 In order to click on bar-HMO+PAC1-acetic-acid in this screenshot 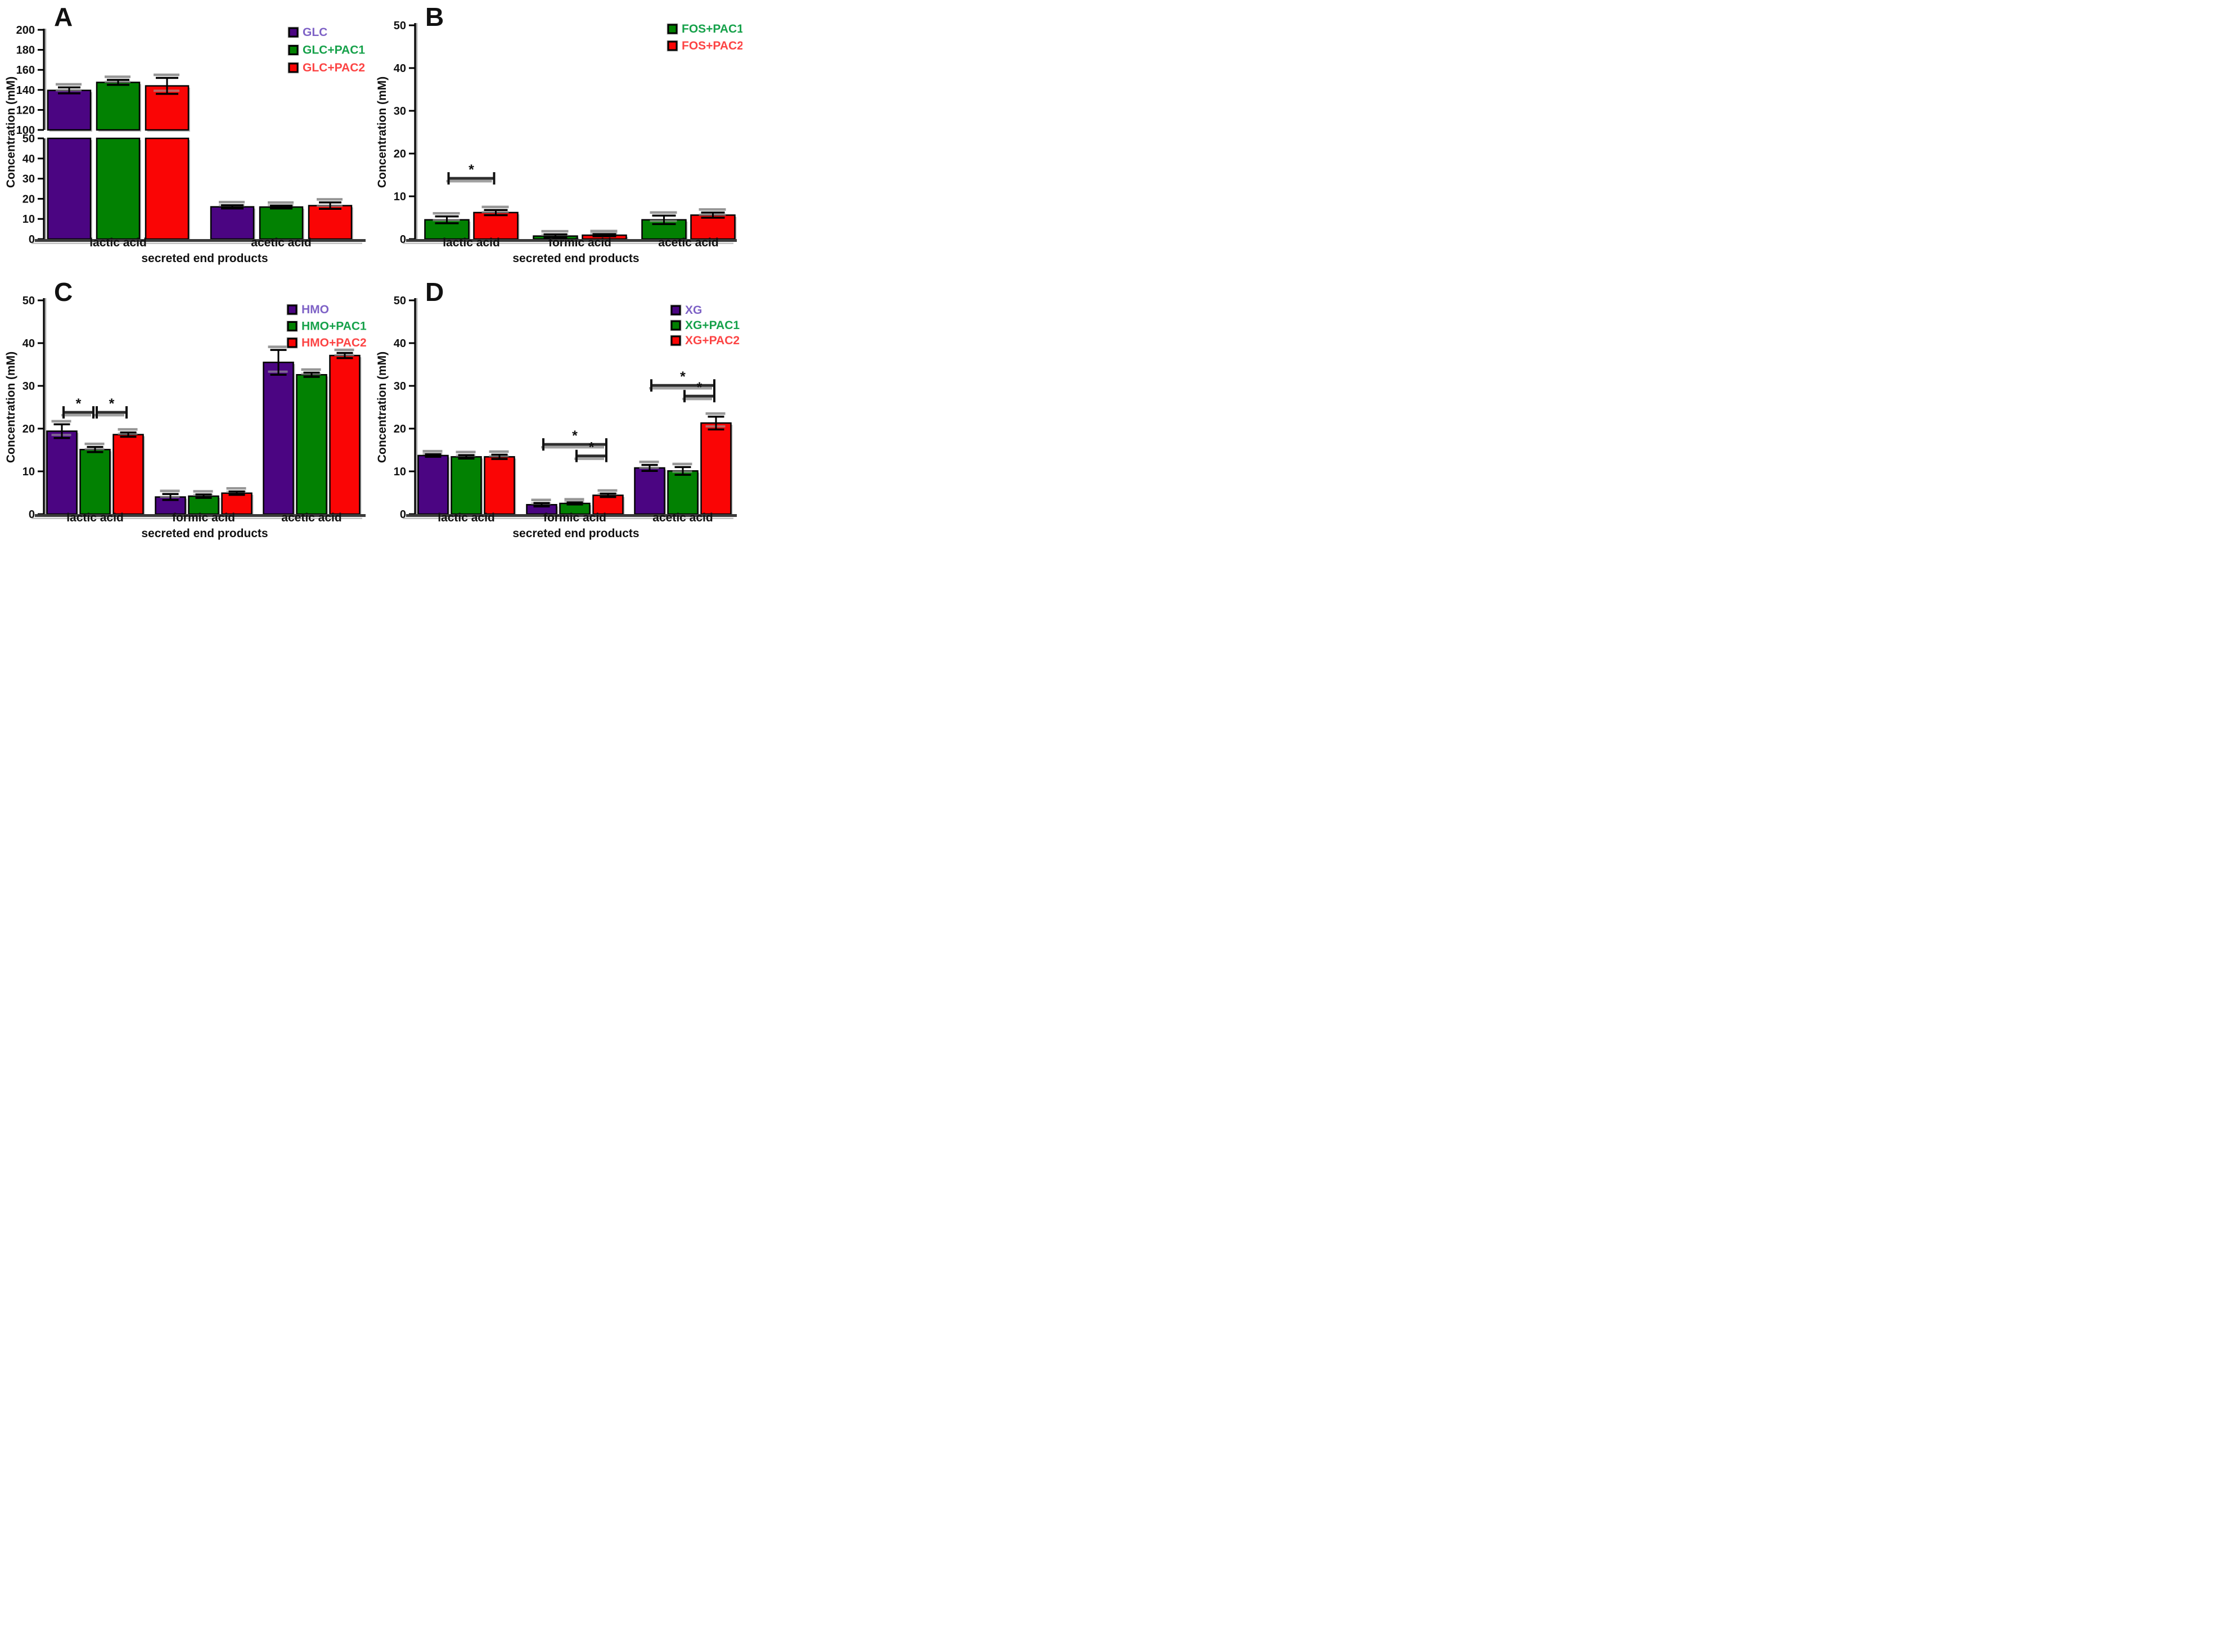, I will do `click(311, 444)`.